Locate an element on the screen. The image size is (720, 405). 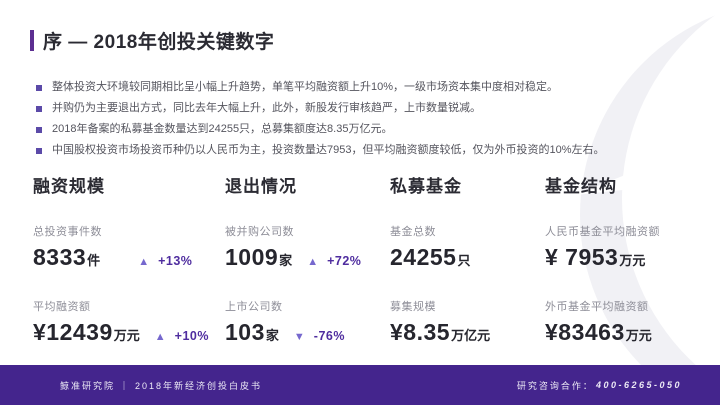
metric-value-row: ¥ 7953 万元 is located at coordinates (632, 257).